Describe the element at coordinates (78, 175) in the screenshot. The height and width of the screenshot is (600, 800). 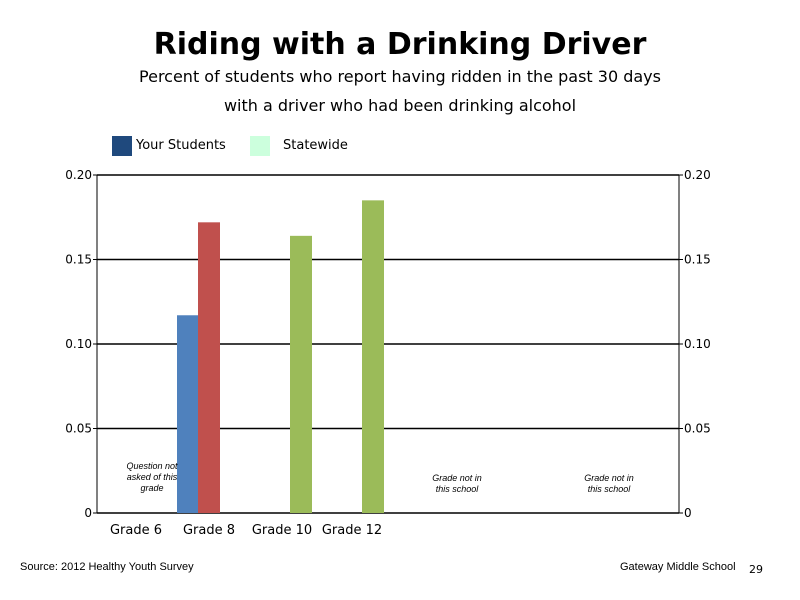
I see `y-tick-label-left: 0.20` at that location.